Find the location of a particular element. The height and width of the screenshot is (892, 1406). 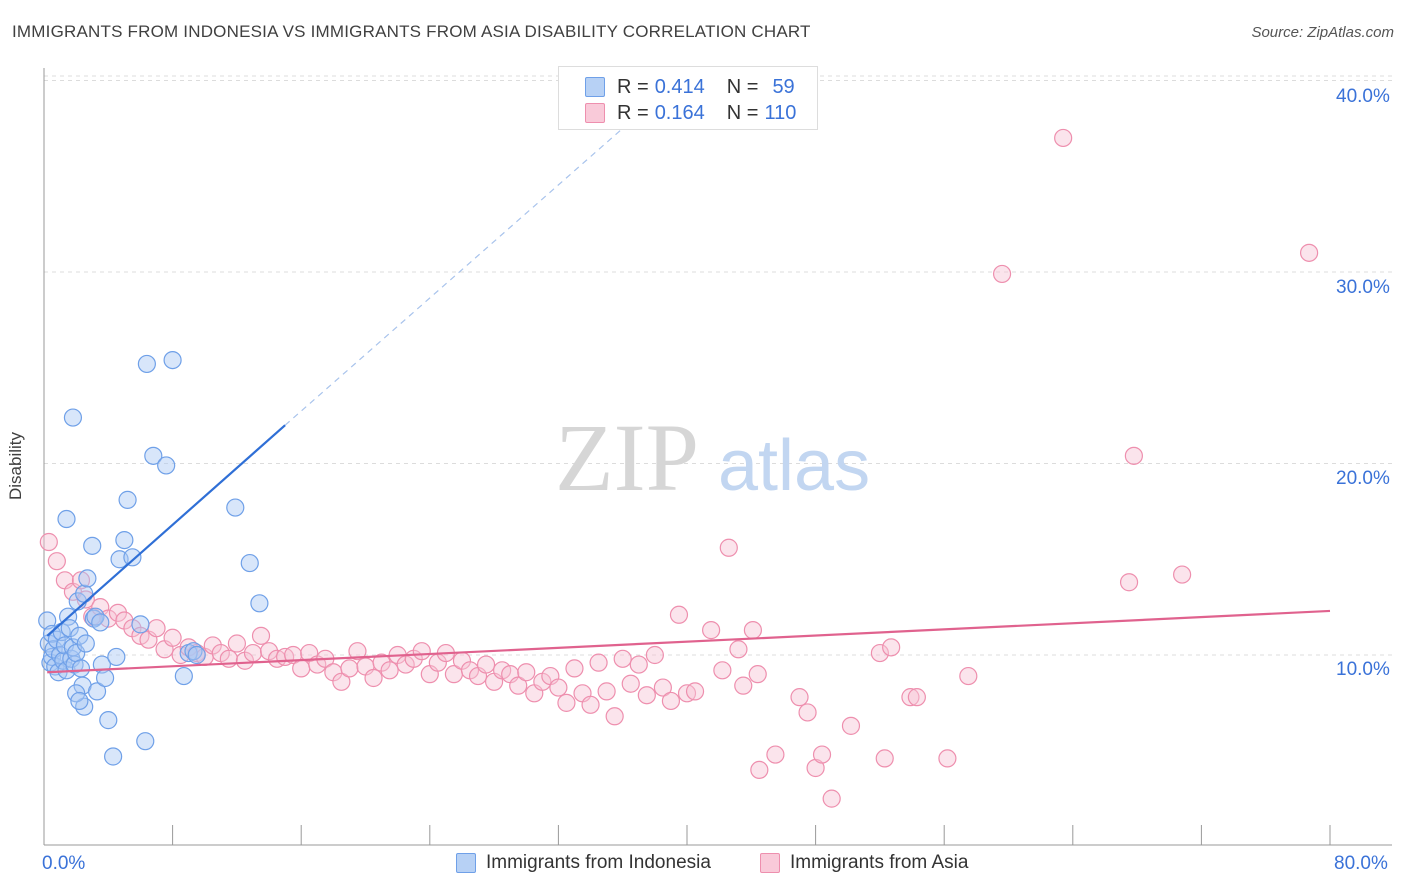

legend-row-asia: R = 0.164 N = 110 is located at coordinates (690, 113).